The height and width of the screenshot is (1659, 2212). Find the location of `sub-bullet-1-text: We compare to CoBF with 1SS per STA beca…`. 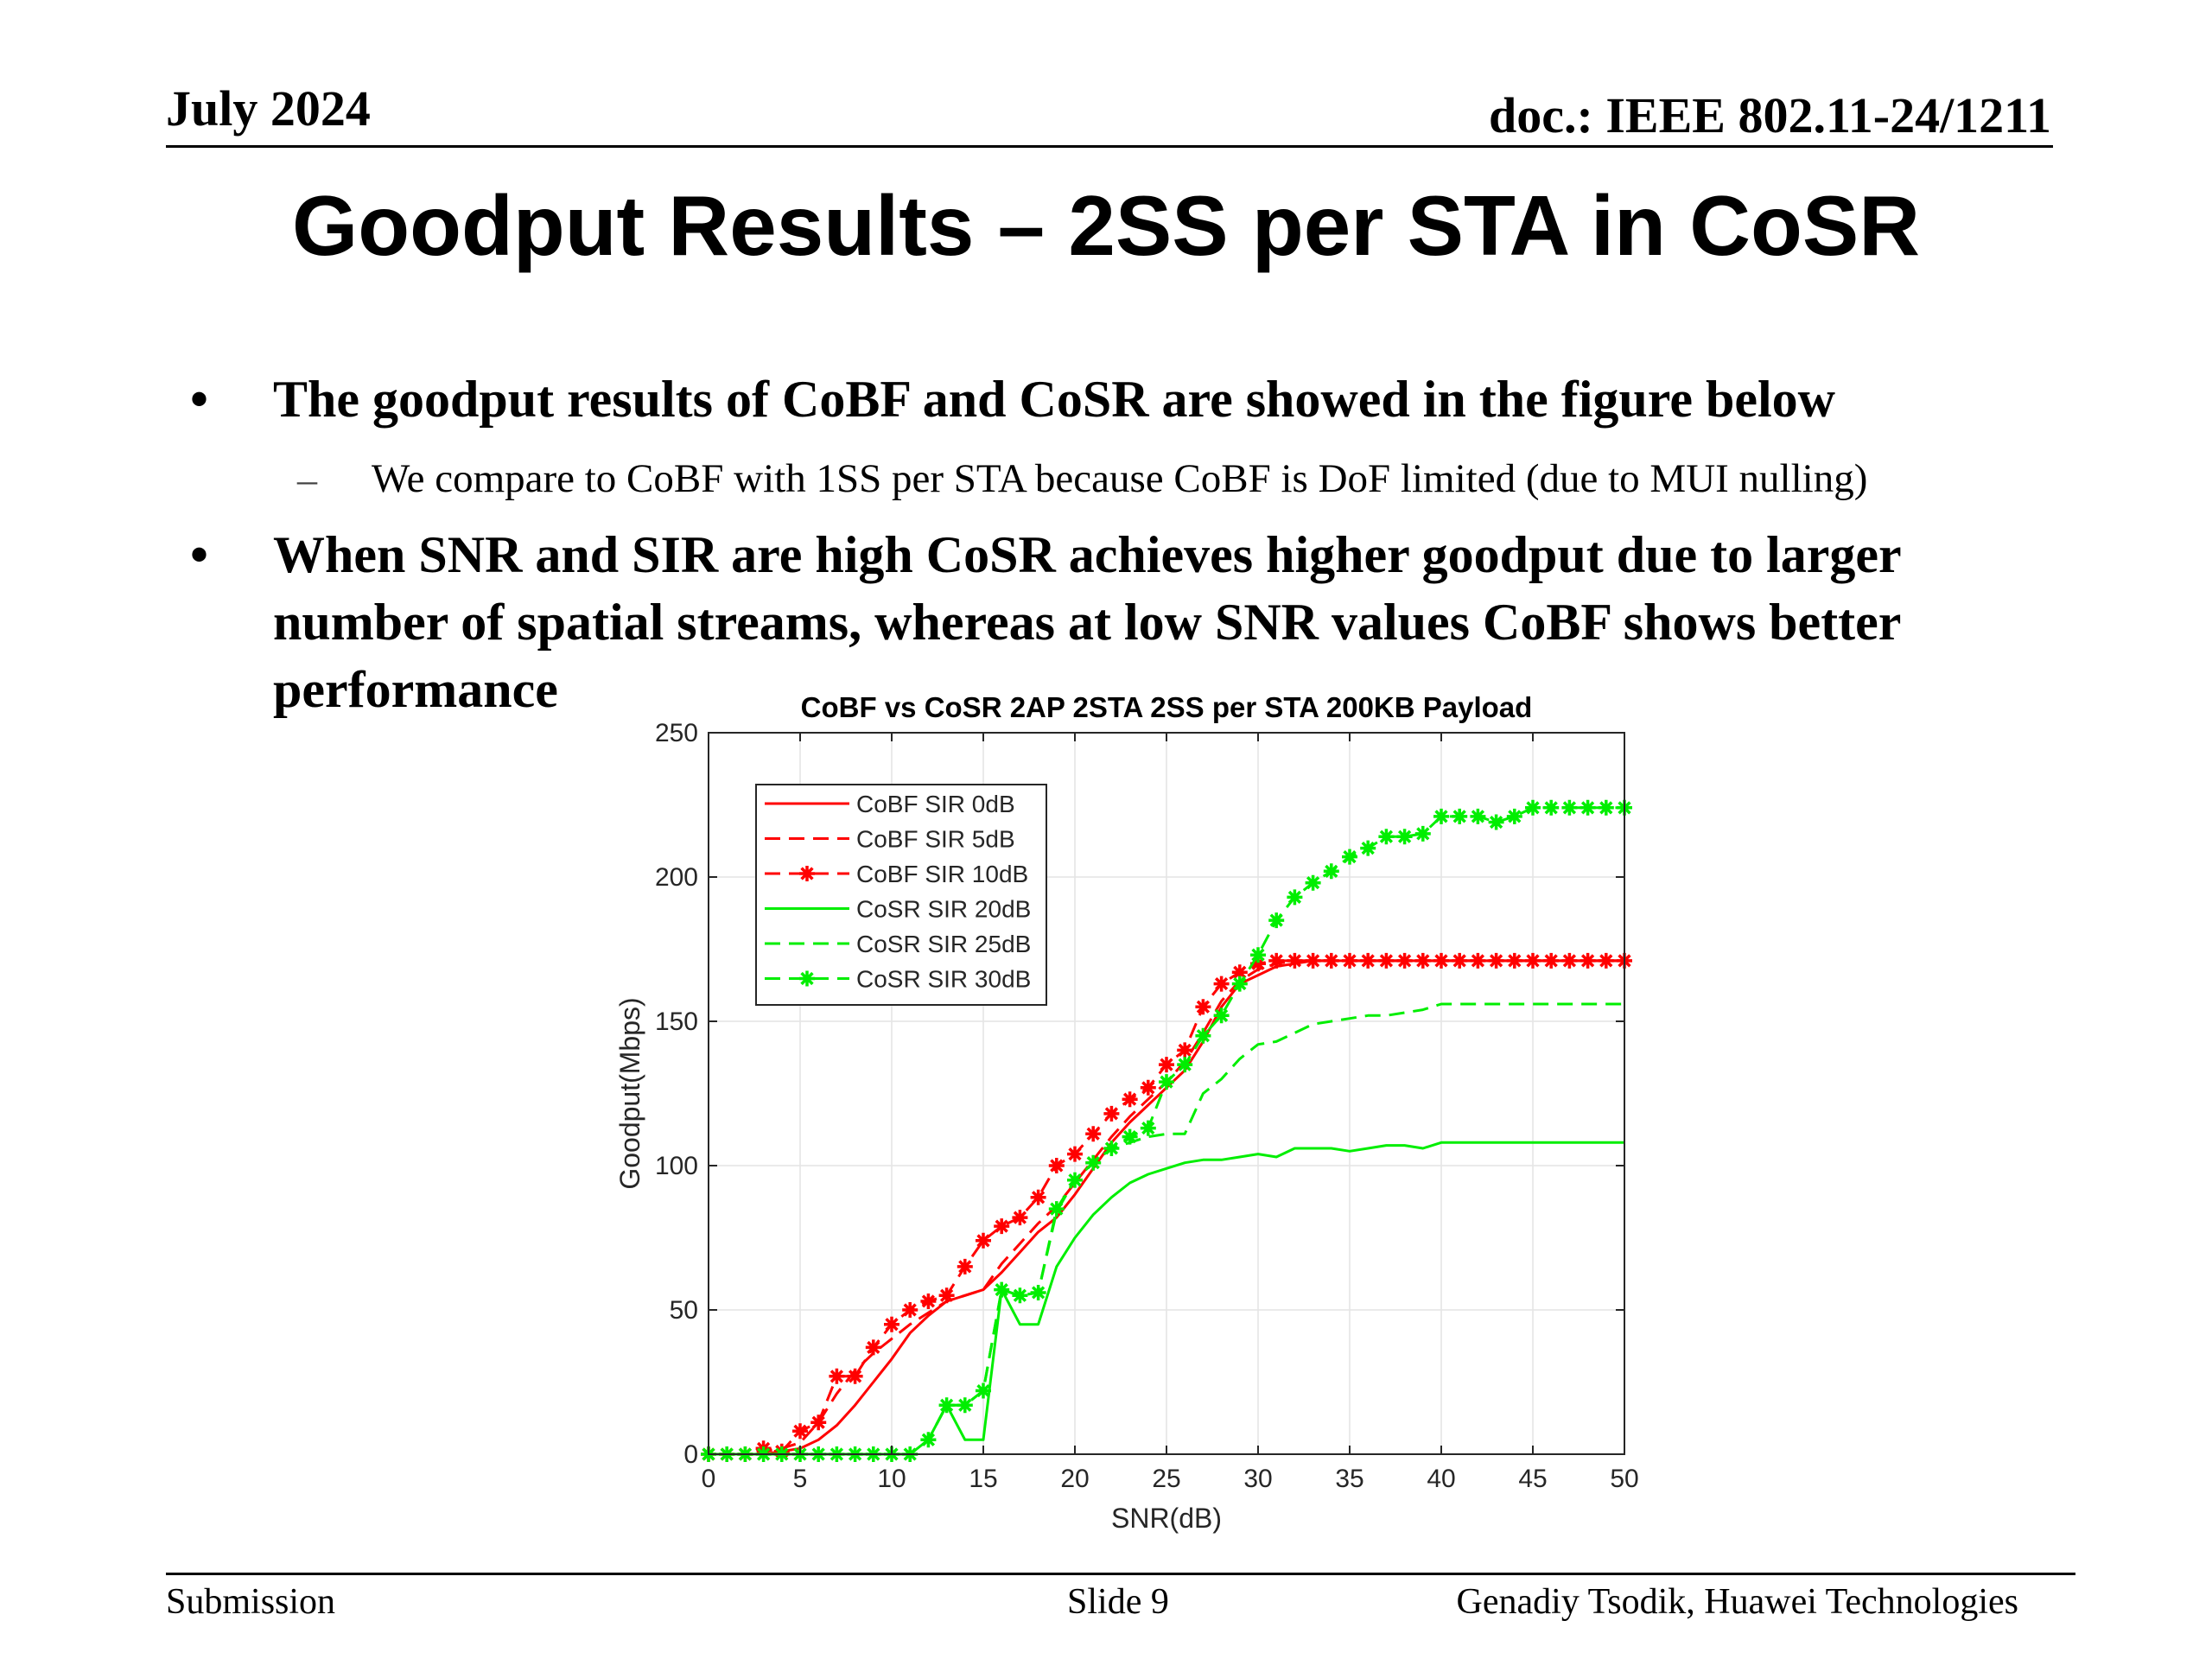

sub-bullet-1-text: We compare to CoBF with 1SS per STA beca… is located at coordinates (1120, 478).